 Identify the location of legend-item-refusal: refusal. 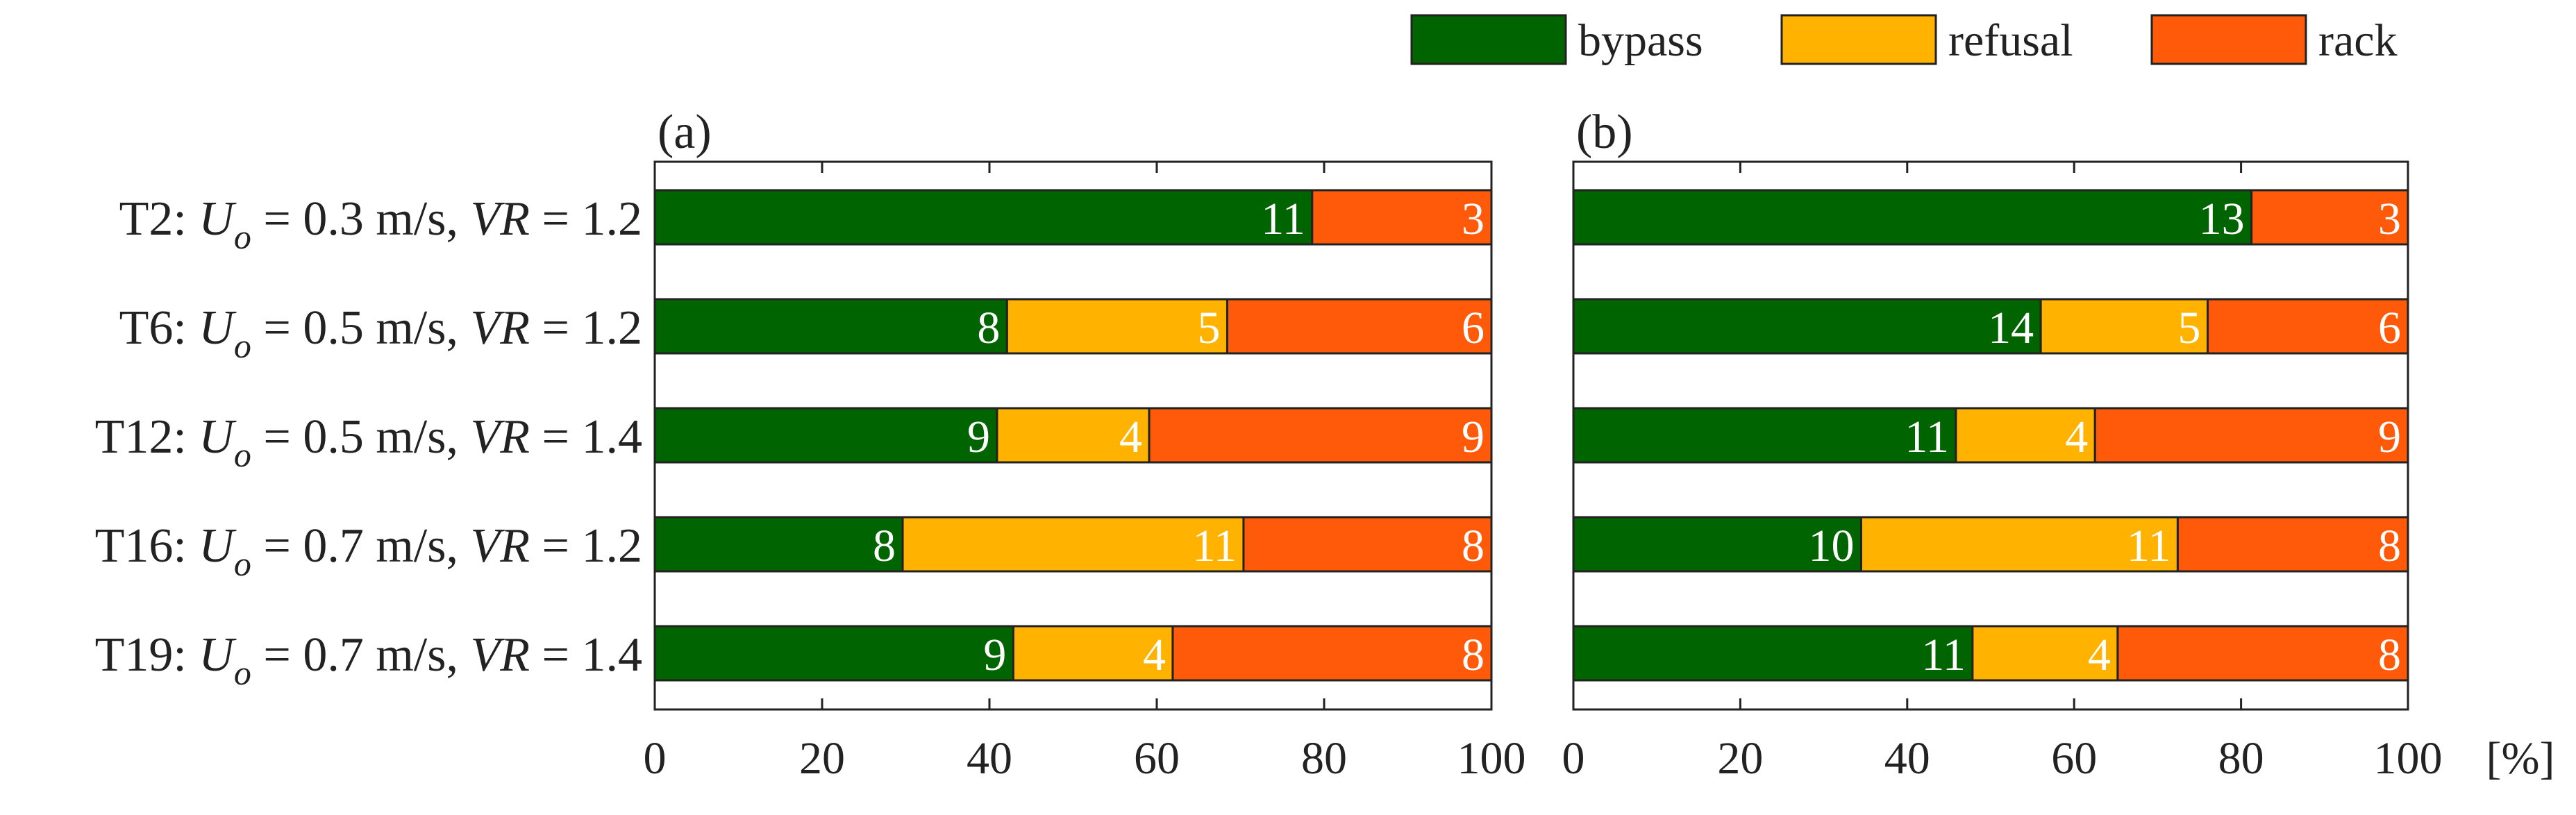
(1926, 40).